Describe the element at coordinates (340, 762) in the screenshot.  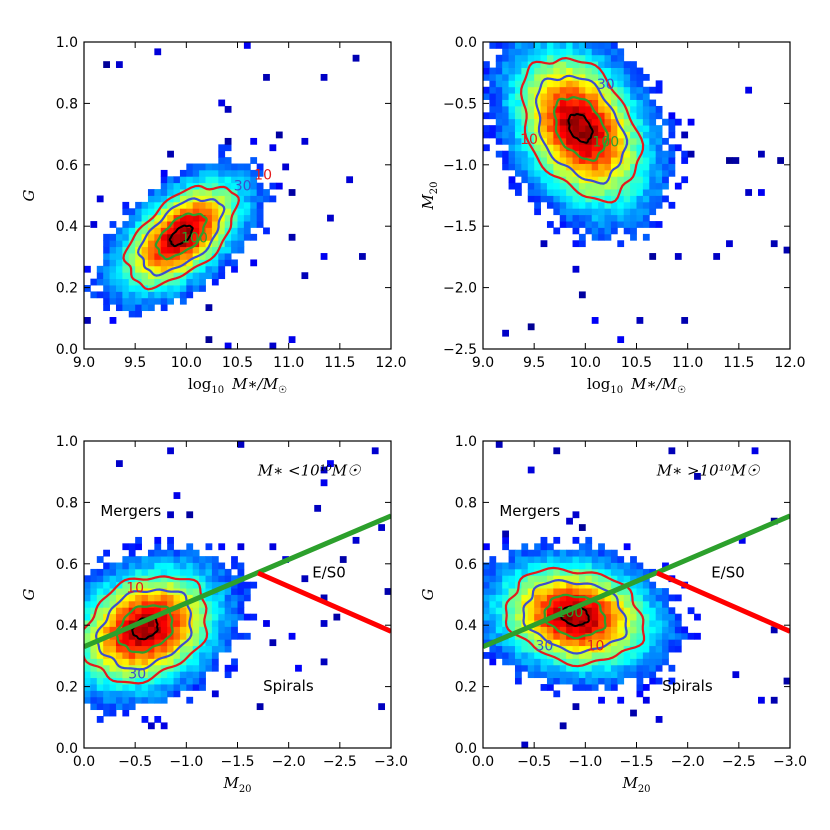
I see `x-tick-label: −2.5` at that location.